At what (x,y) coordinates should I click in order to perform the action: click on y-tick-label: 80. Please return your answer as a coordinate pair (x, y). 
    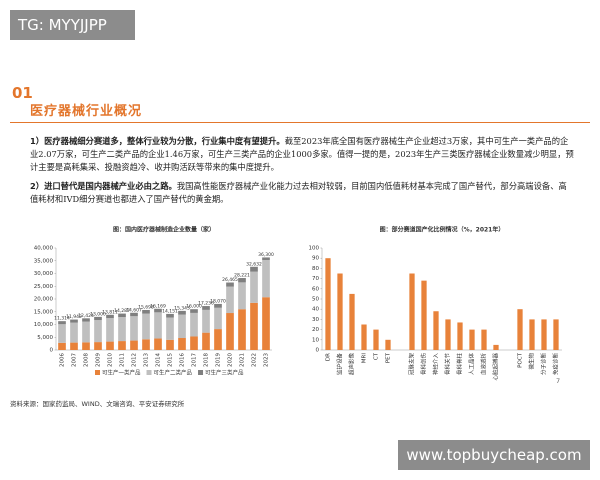
    Looking at the image, I should click on (315, 269).